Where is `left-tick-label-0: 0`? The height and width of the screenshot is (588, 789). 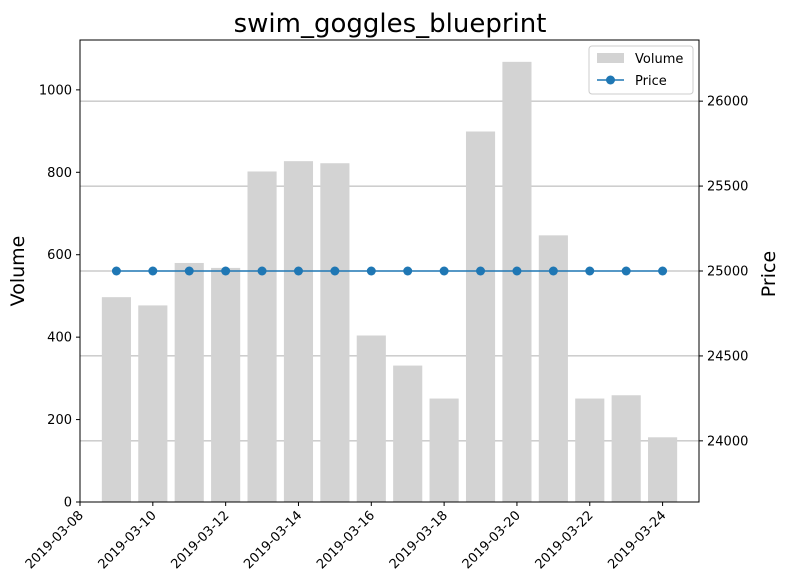
left-tick-label-0: 0 is located at coordinates (68, 503).